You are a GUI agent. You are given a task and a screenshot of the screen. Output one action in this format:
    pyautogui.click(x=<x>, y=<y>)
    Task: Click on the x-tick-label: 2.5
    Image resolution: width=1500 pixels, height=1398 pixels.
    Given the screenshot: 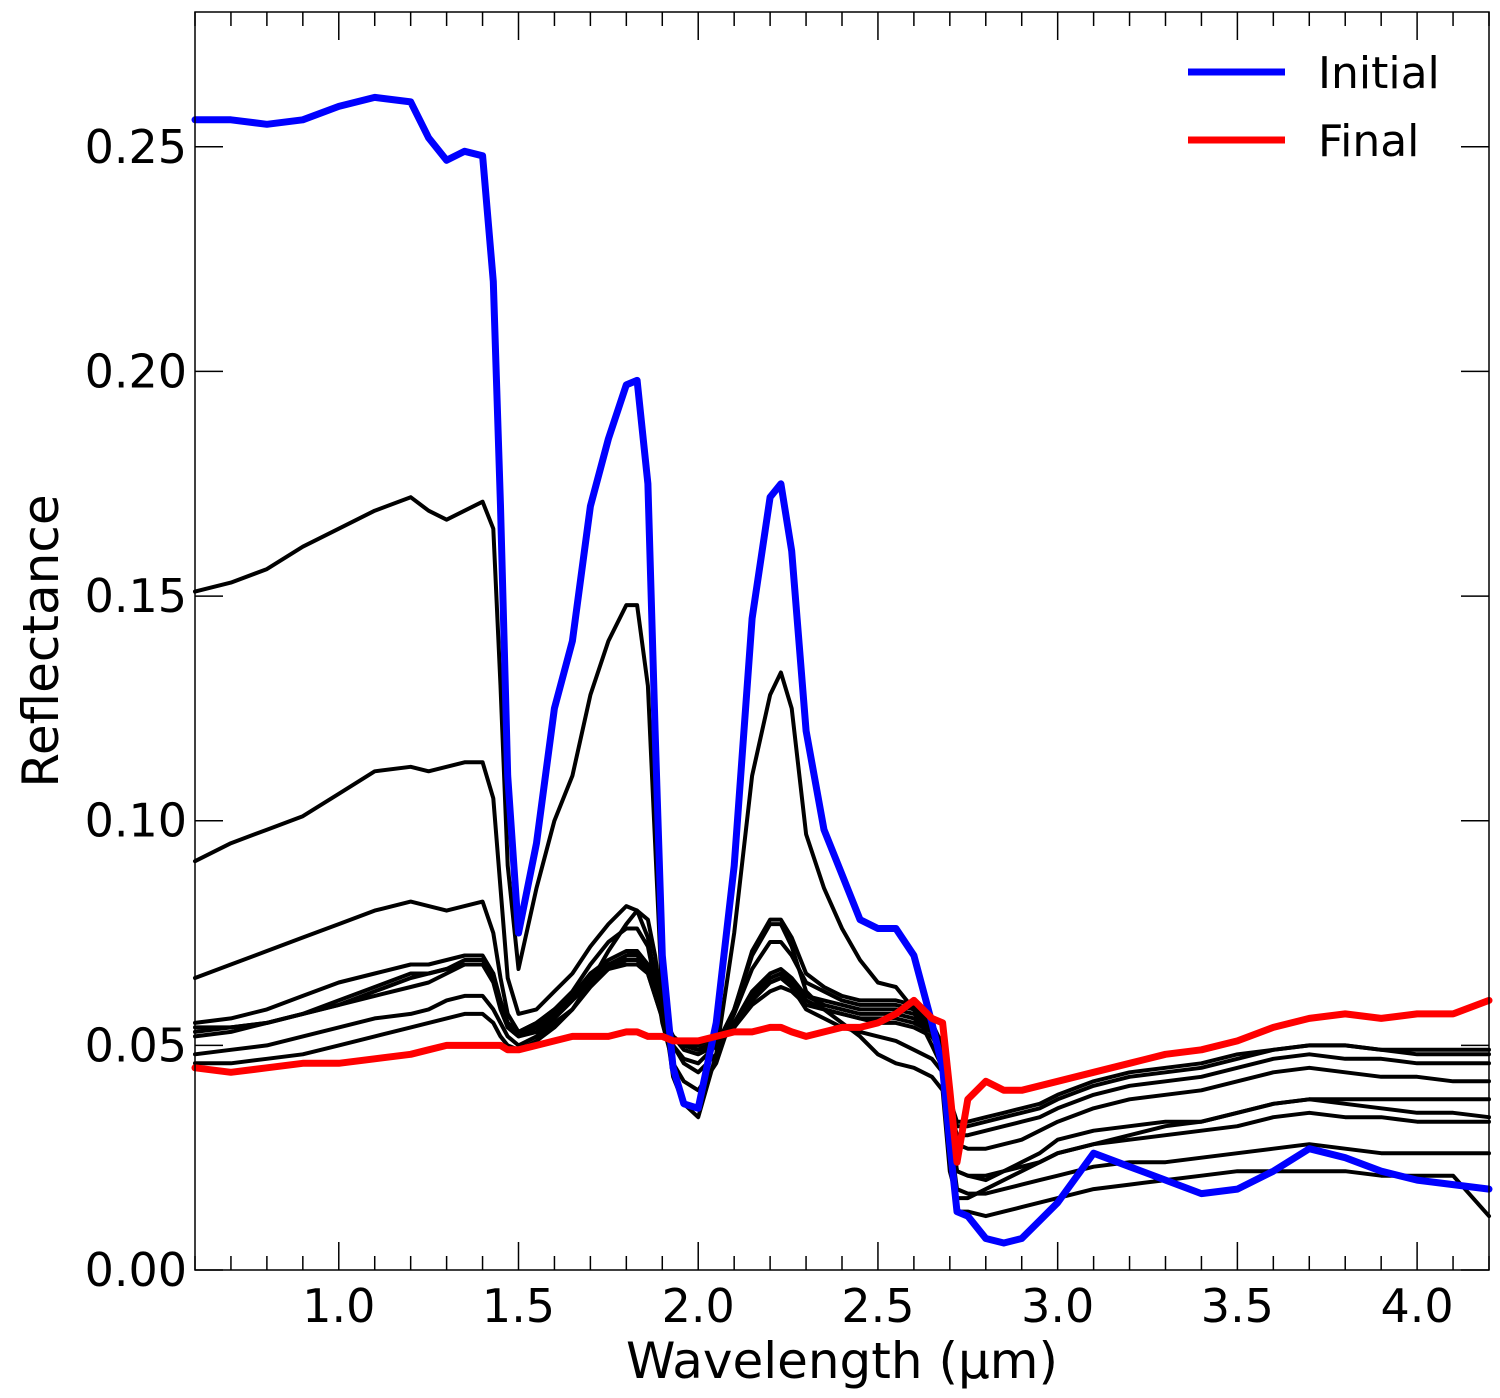 What is the action you would take?
    pyautogui.click(x=877, y=1306)
    